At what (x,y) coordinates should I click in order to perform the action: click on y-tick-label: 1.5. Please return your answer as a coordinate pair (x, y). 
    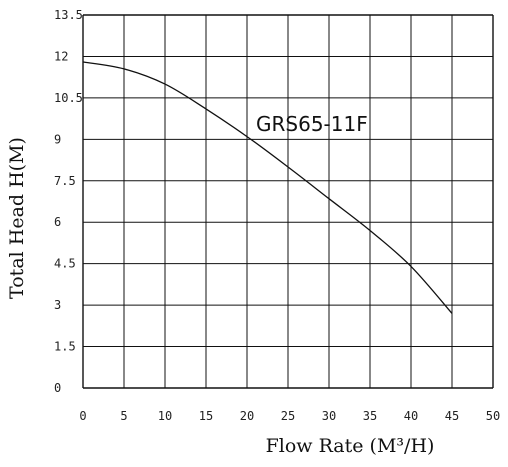
    Looking at the image, I should click on (65, 347).